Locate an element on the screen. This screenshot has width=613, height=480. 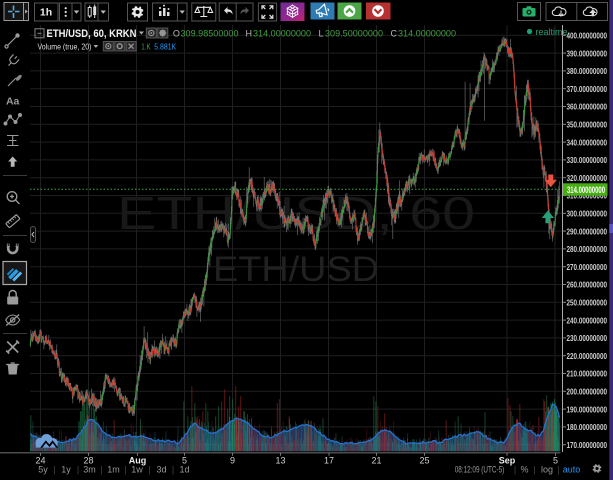
svg-text: 280.00000000 is located at coordinates (587, 249).